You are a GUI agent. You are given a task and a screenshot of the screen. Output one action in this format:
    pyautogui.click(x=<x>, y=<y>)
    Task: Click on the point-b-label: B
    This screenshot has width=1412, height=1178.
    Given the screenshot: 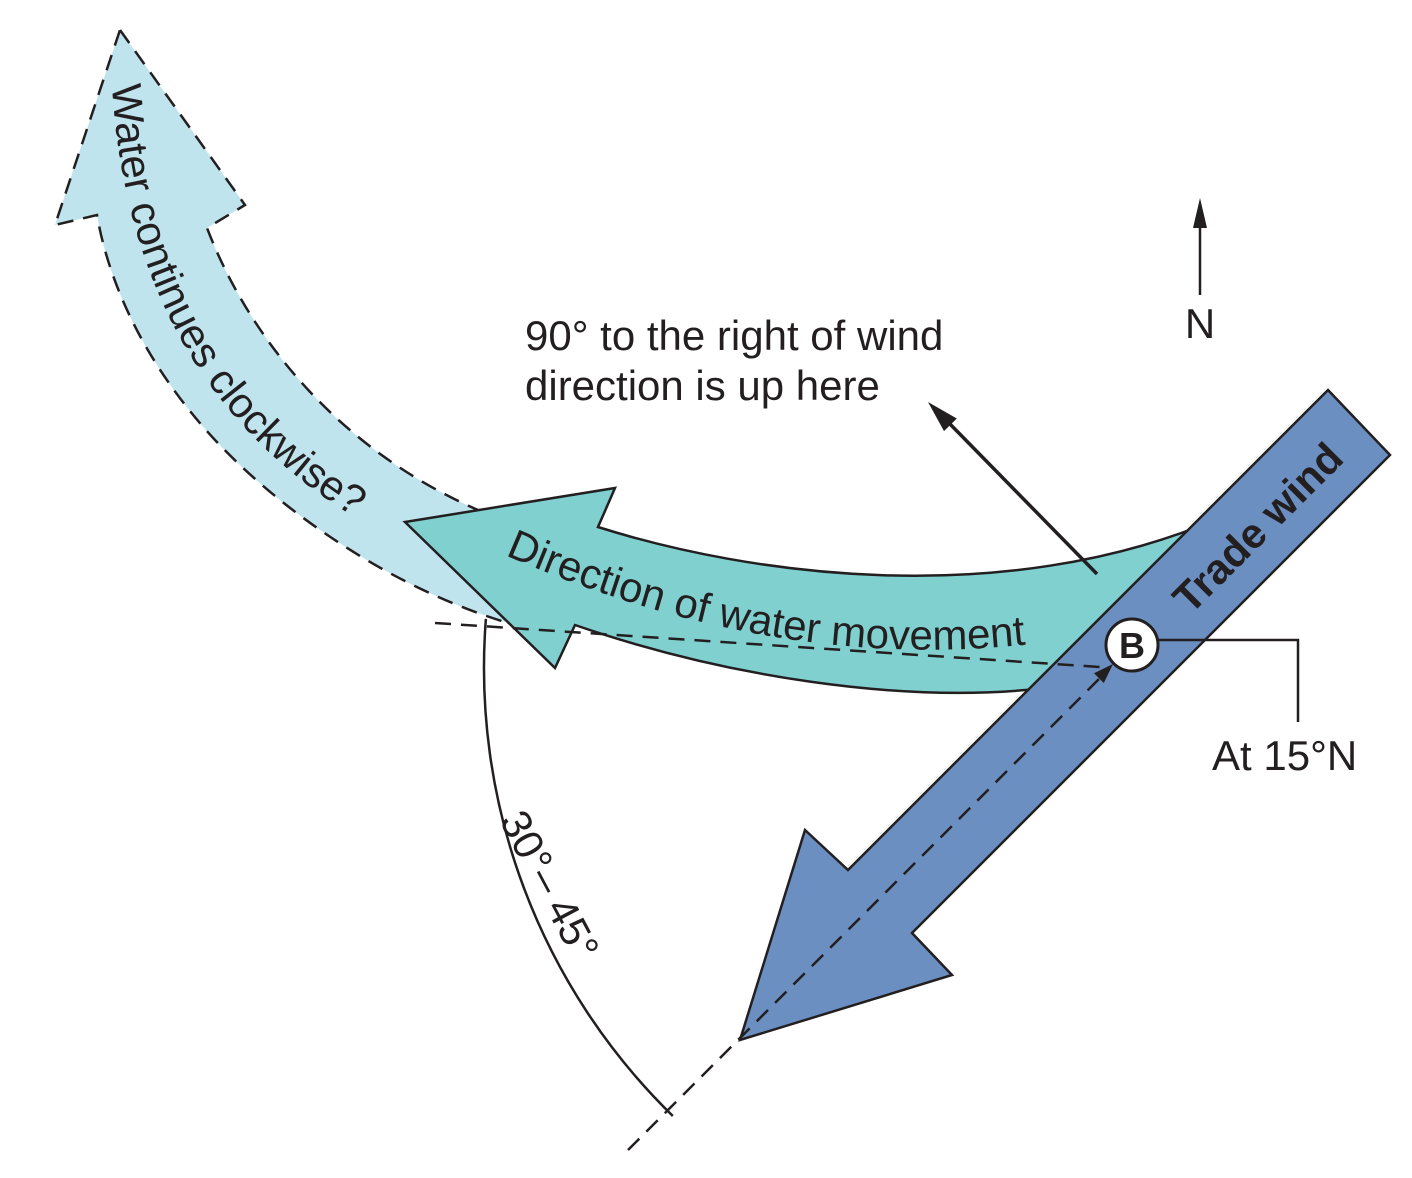 What is the action you would take?
    pyautogui.click(x=1132, y=645)
    